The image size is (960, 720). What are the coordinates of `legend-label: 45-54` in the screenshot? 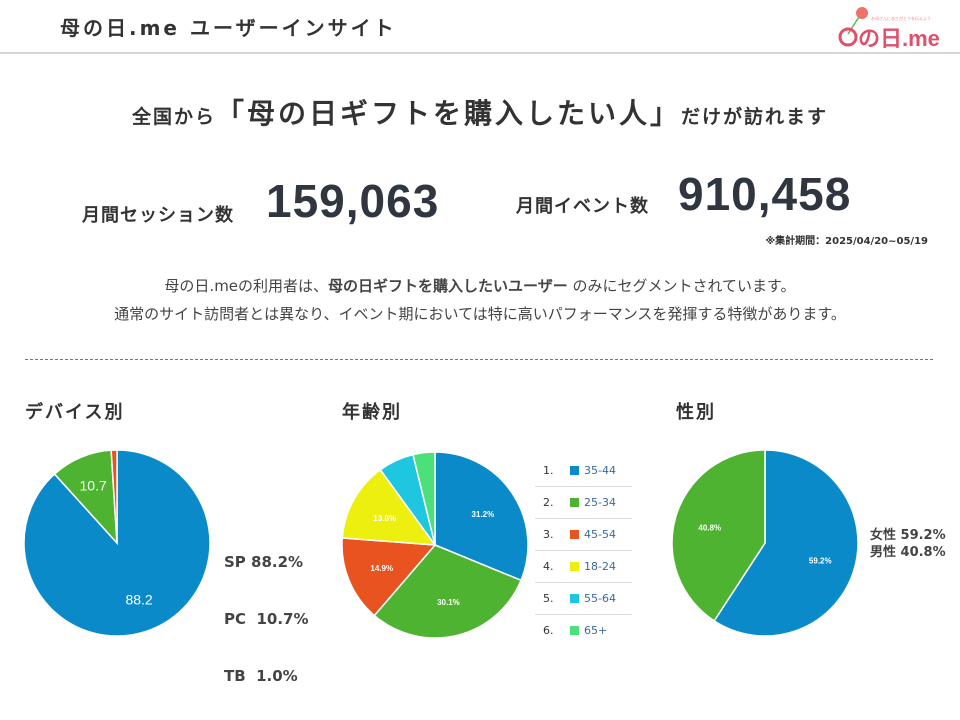 It's located at (600, 534).